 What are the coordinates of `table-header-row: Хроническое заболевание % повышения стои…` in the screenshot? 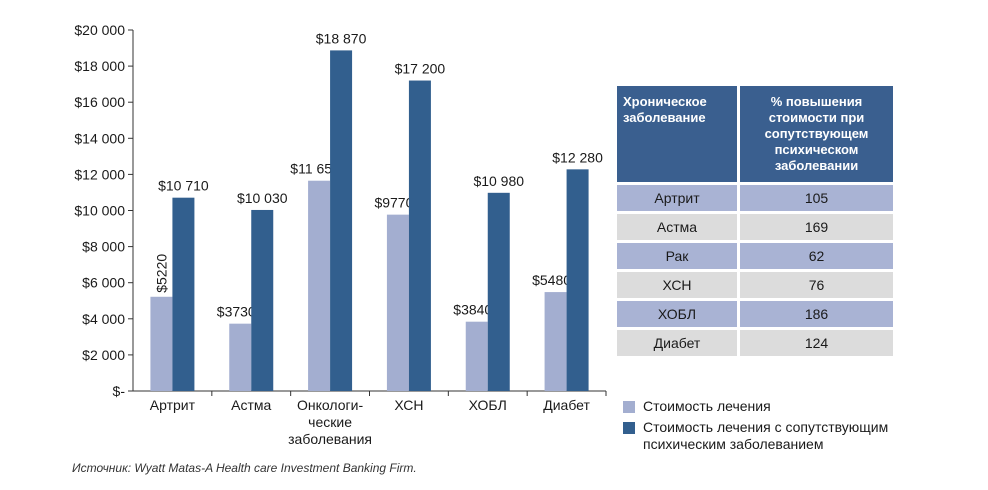 It's located at (755, 135).